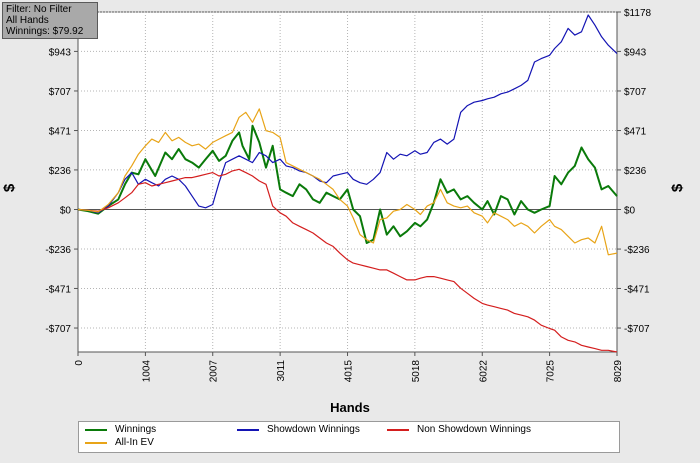 This screenshot has height=463, width=700. I want to click on y-axis-label-right: $, so click(677, 187).